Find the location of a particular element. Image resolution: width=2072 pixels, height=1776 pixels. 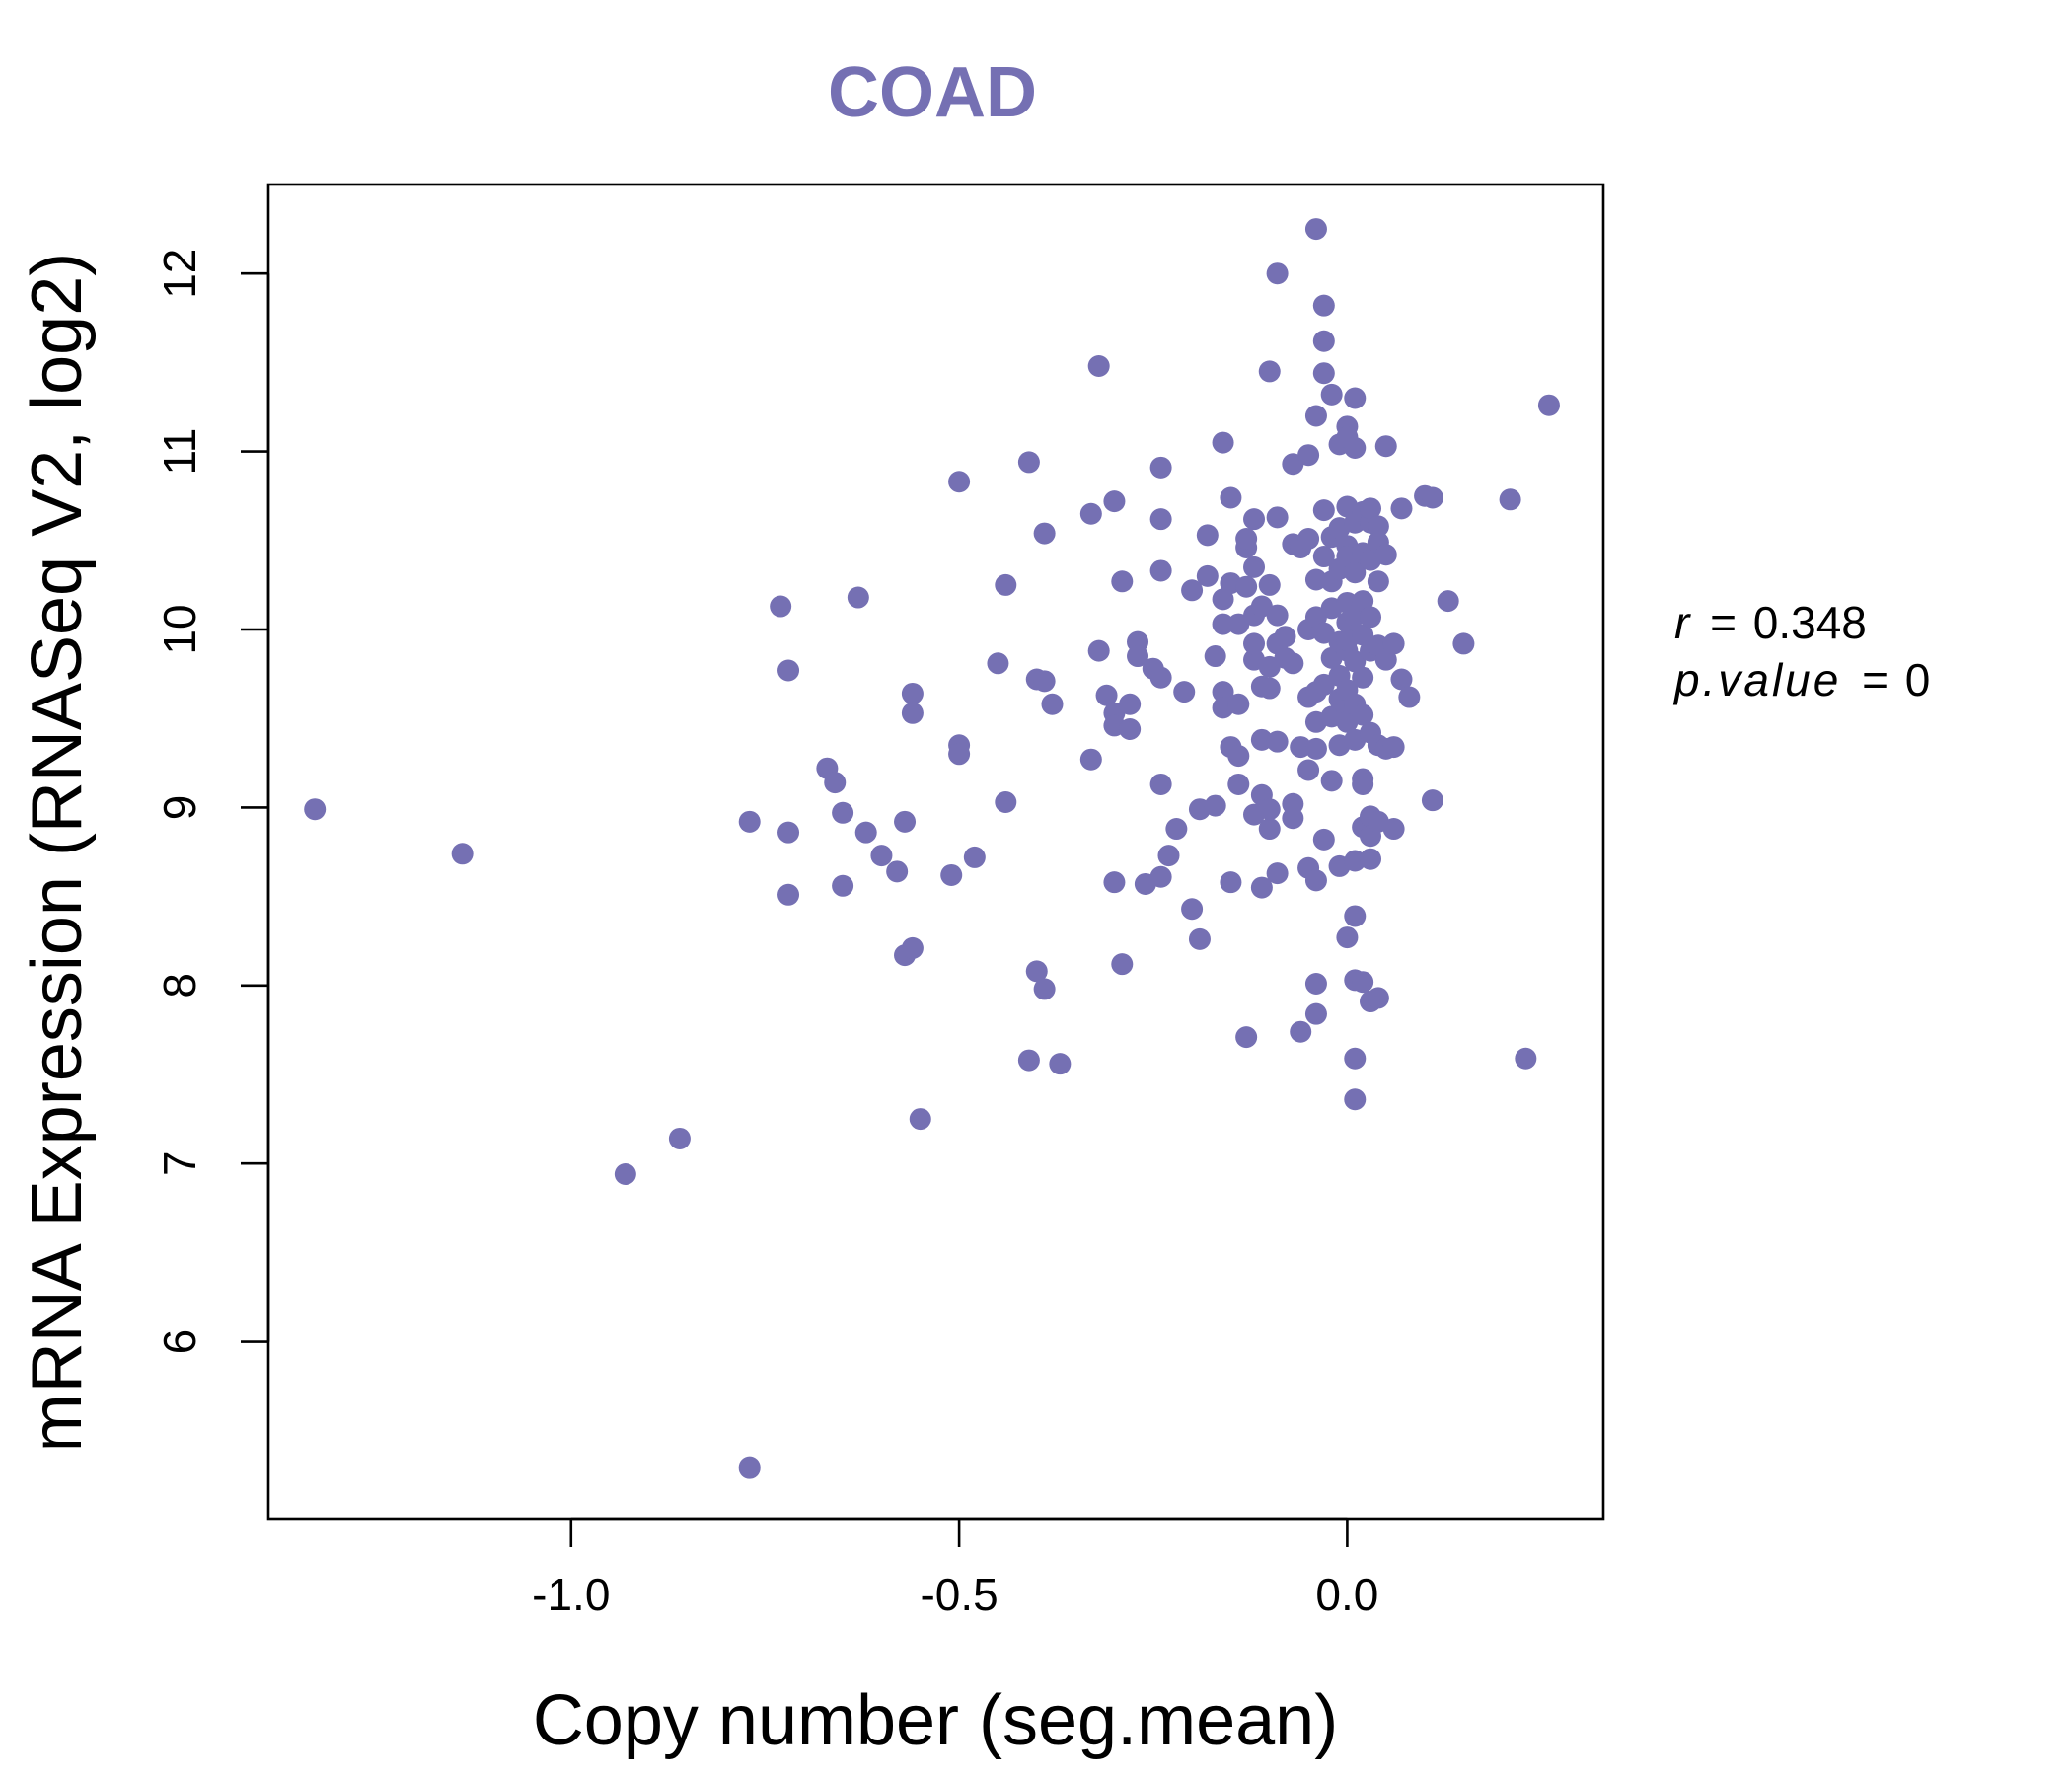

y-tick-label: 6 is located at coordinates (179, 1342).